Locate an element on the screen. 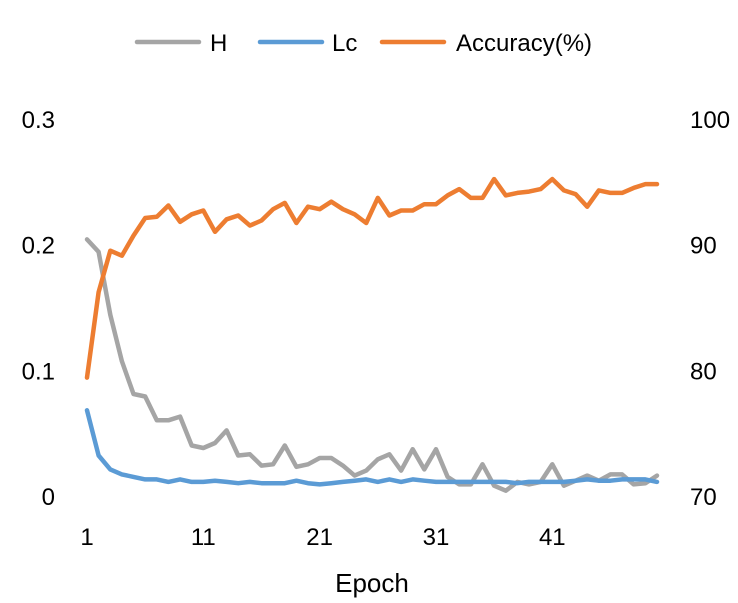  x-axis-tick-label: 21 is located at coordinates (319, 537).